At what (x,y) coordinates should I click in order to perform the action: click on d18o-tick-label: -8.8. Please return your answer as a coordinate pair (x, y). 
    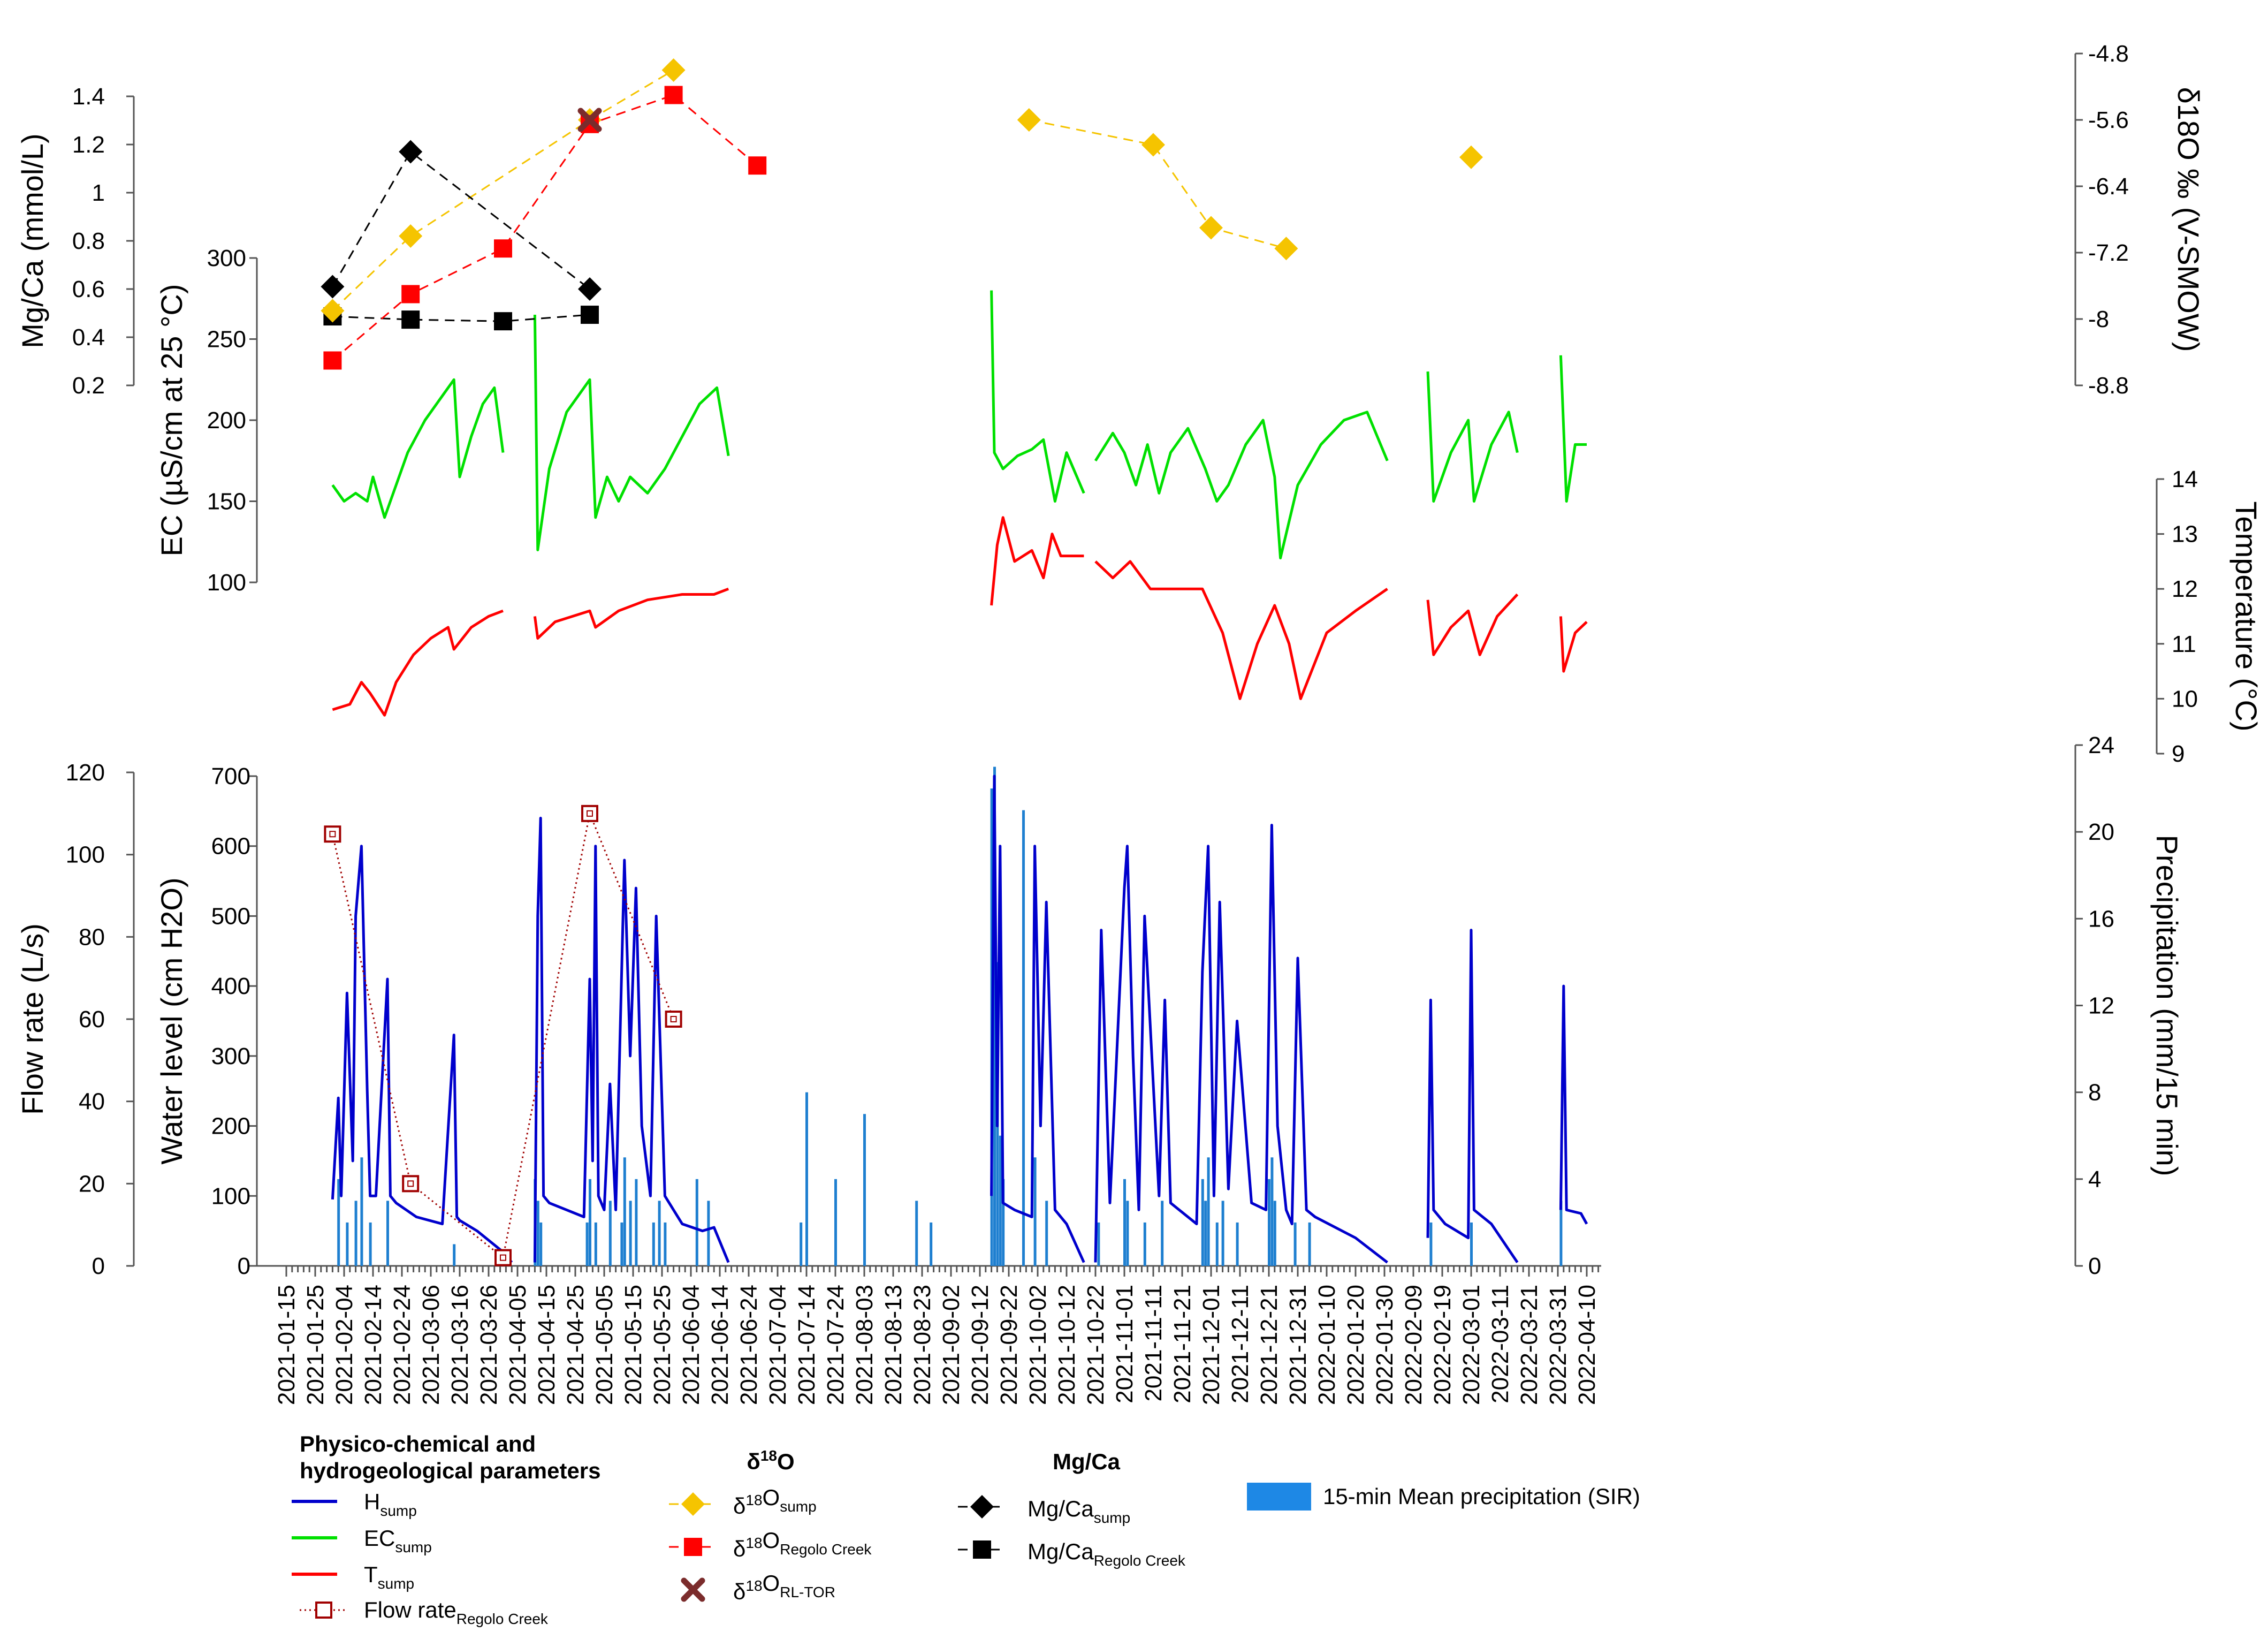
    Looking at the image, I should click on (2108, 386).